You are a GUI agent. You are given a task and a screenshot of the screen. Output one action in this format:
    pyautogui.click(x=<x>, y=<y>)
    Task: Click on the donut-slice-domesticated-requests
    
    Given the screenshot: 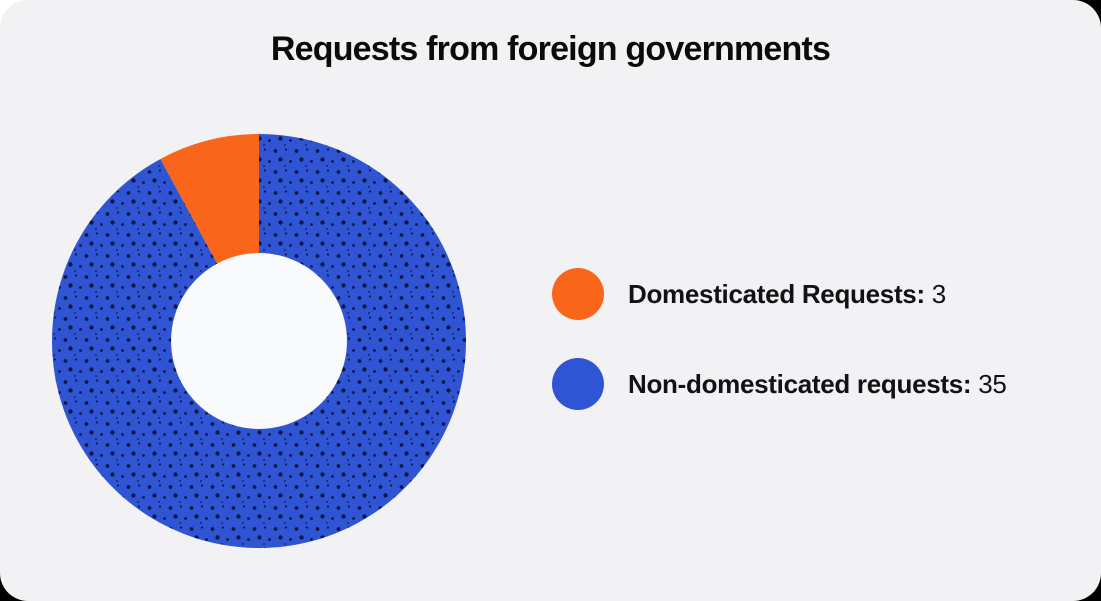 What is the action you would take?
    pyautogui.click(x=209, y=199)
    